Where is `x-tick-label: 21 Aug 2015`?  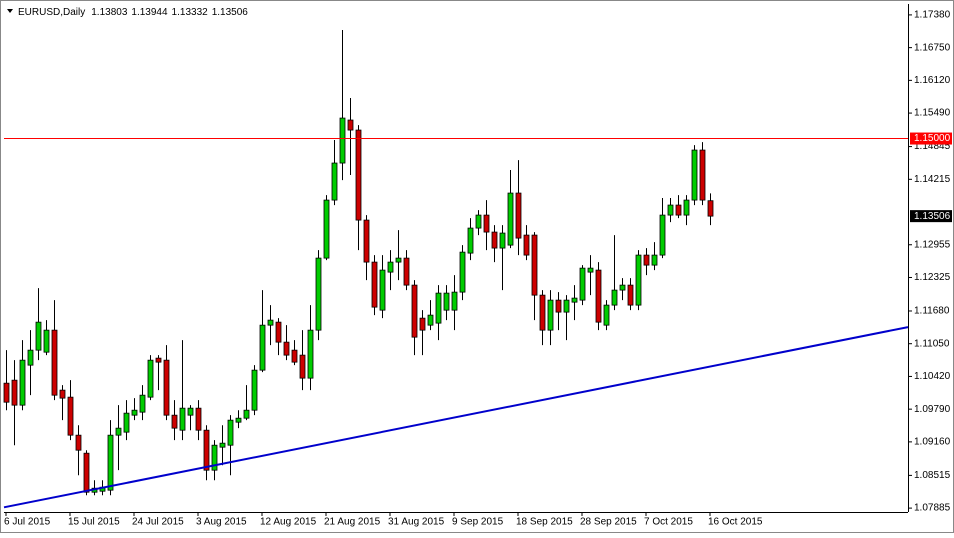 x-tick-label: 21 Aug 2015 is located at coordinates (352, 522).